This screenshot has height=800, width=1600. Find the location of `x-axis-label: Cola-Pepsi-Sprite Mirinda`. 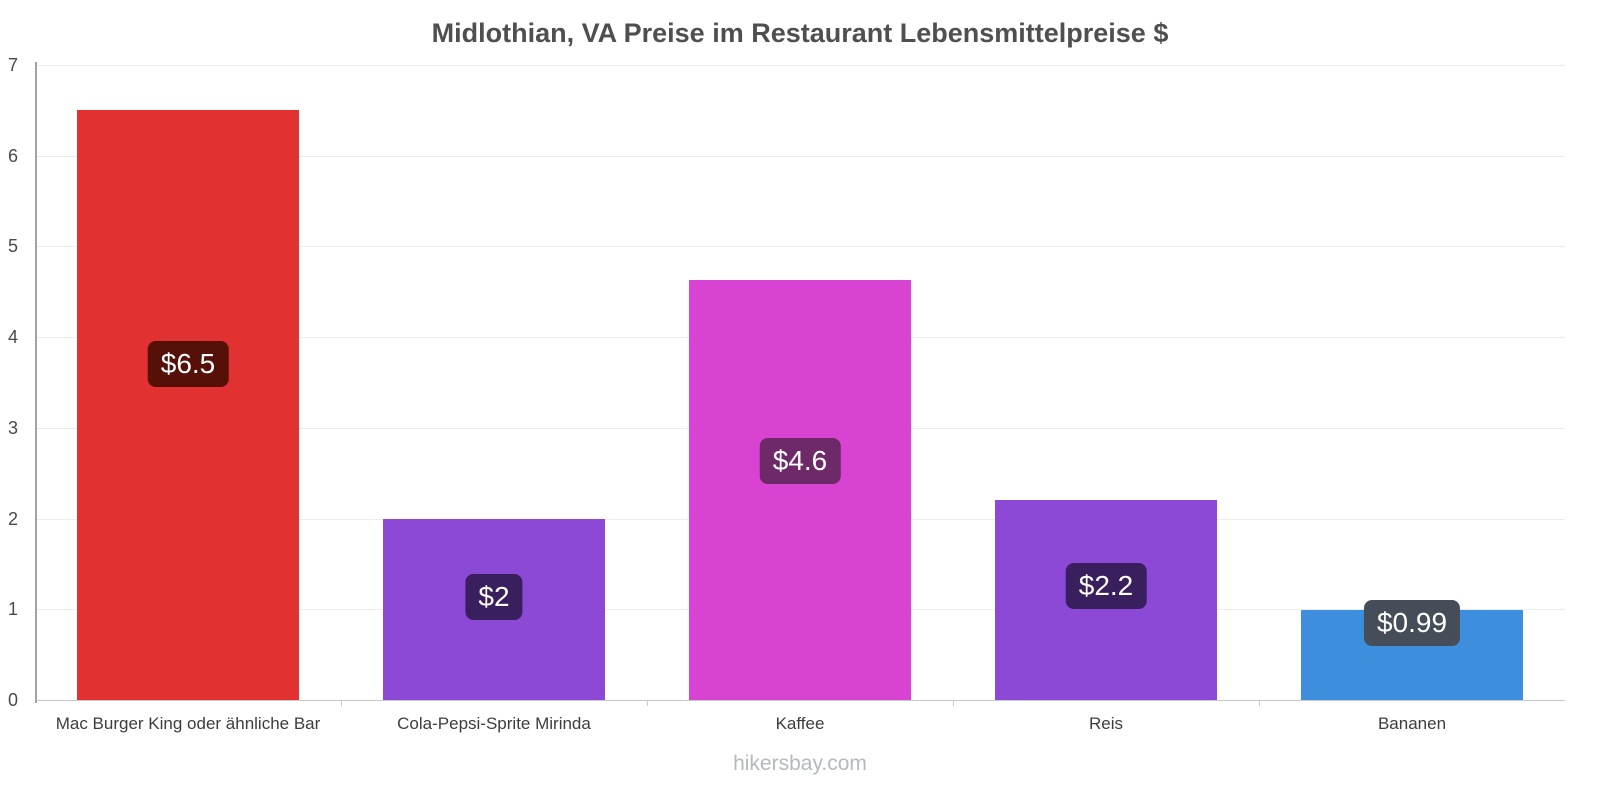

x-axis-label: Cola-Pepsi-Sprite Mirinda is located at coordinates (494, 723).